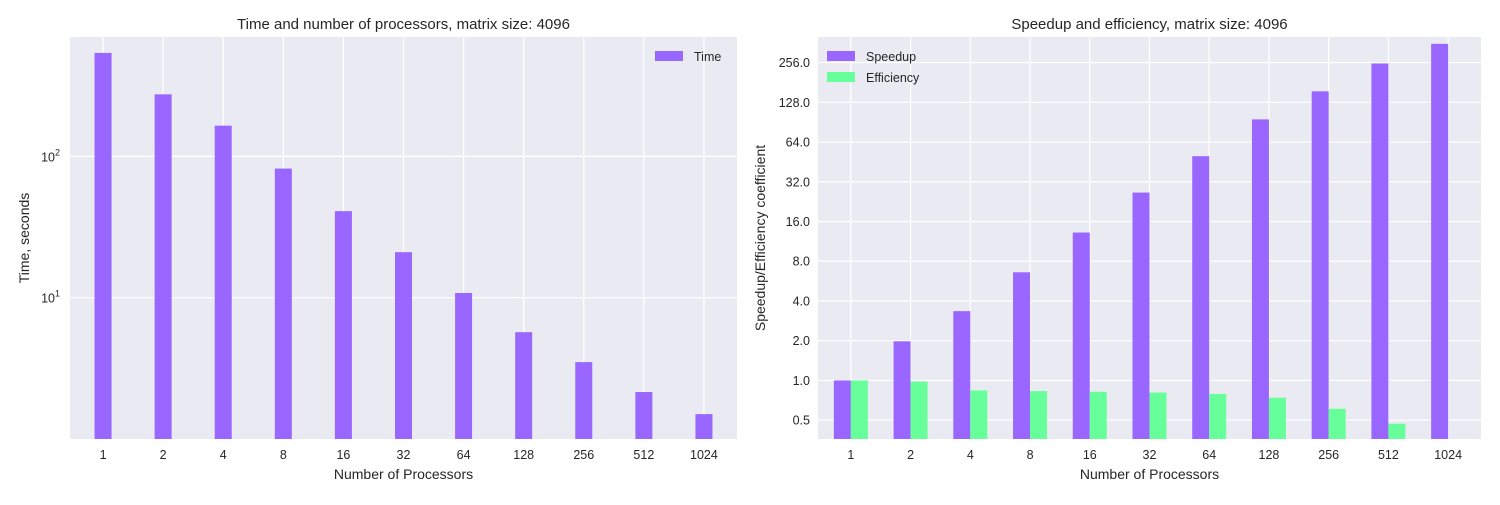 This screenshot has height=505, width=1500. I want to click on y-tick-label: 32.0, so click(798, 182).